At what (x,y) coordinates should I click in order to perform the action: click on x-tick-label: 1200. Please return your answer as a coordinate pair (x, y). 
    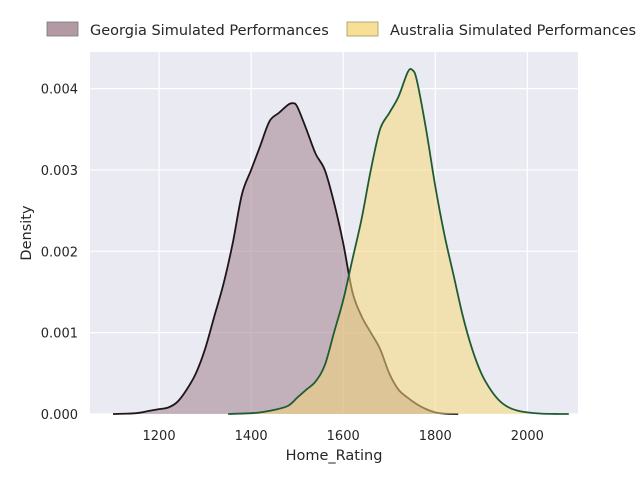
    Looking at the image, I should click on (159, 436).